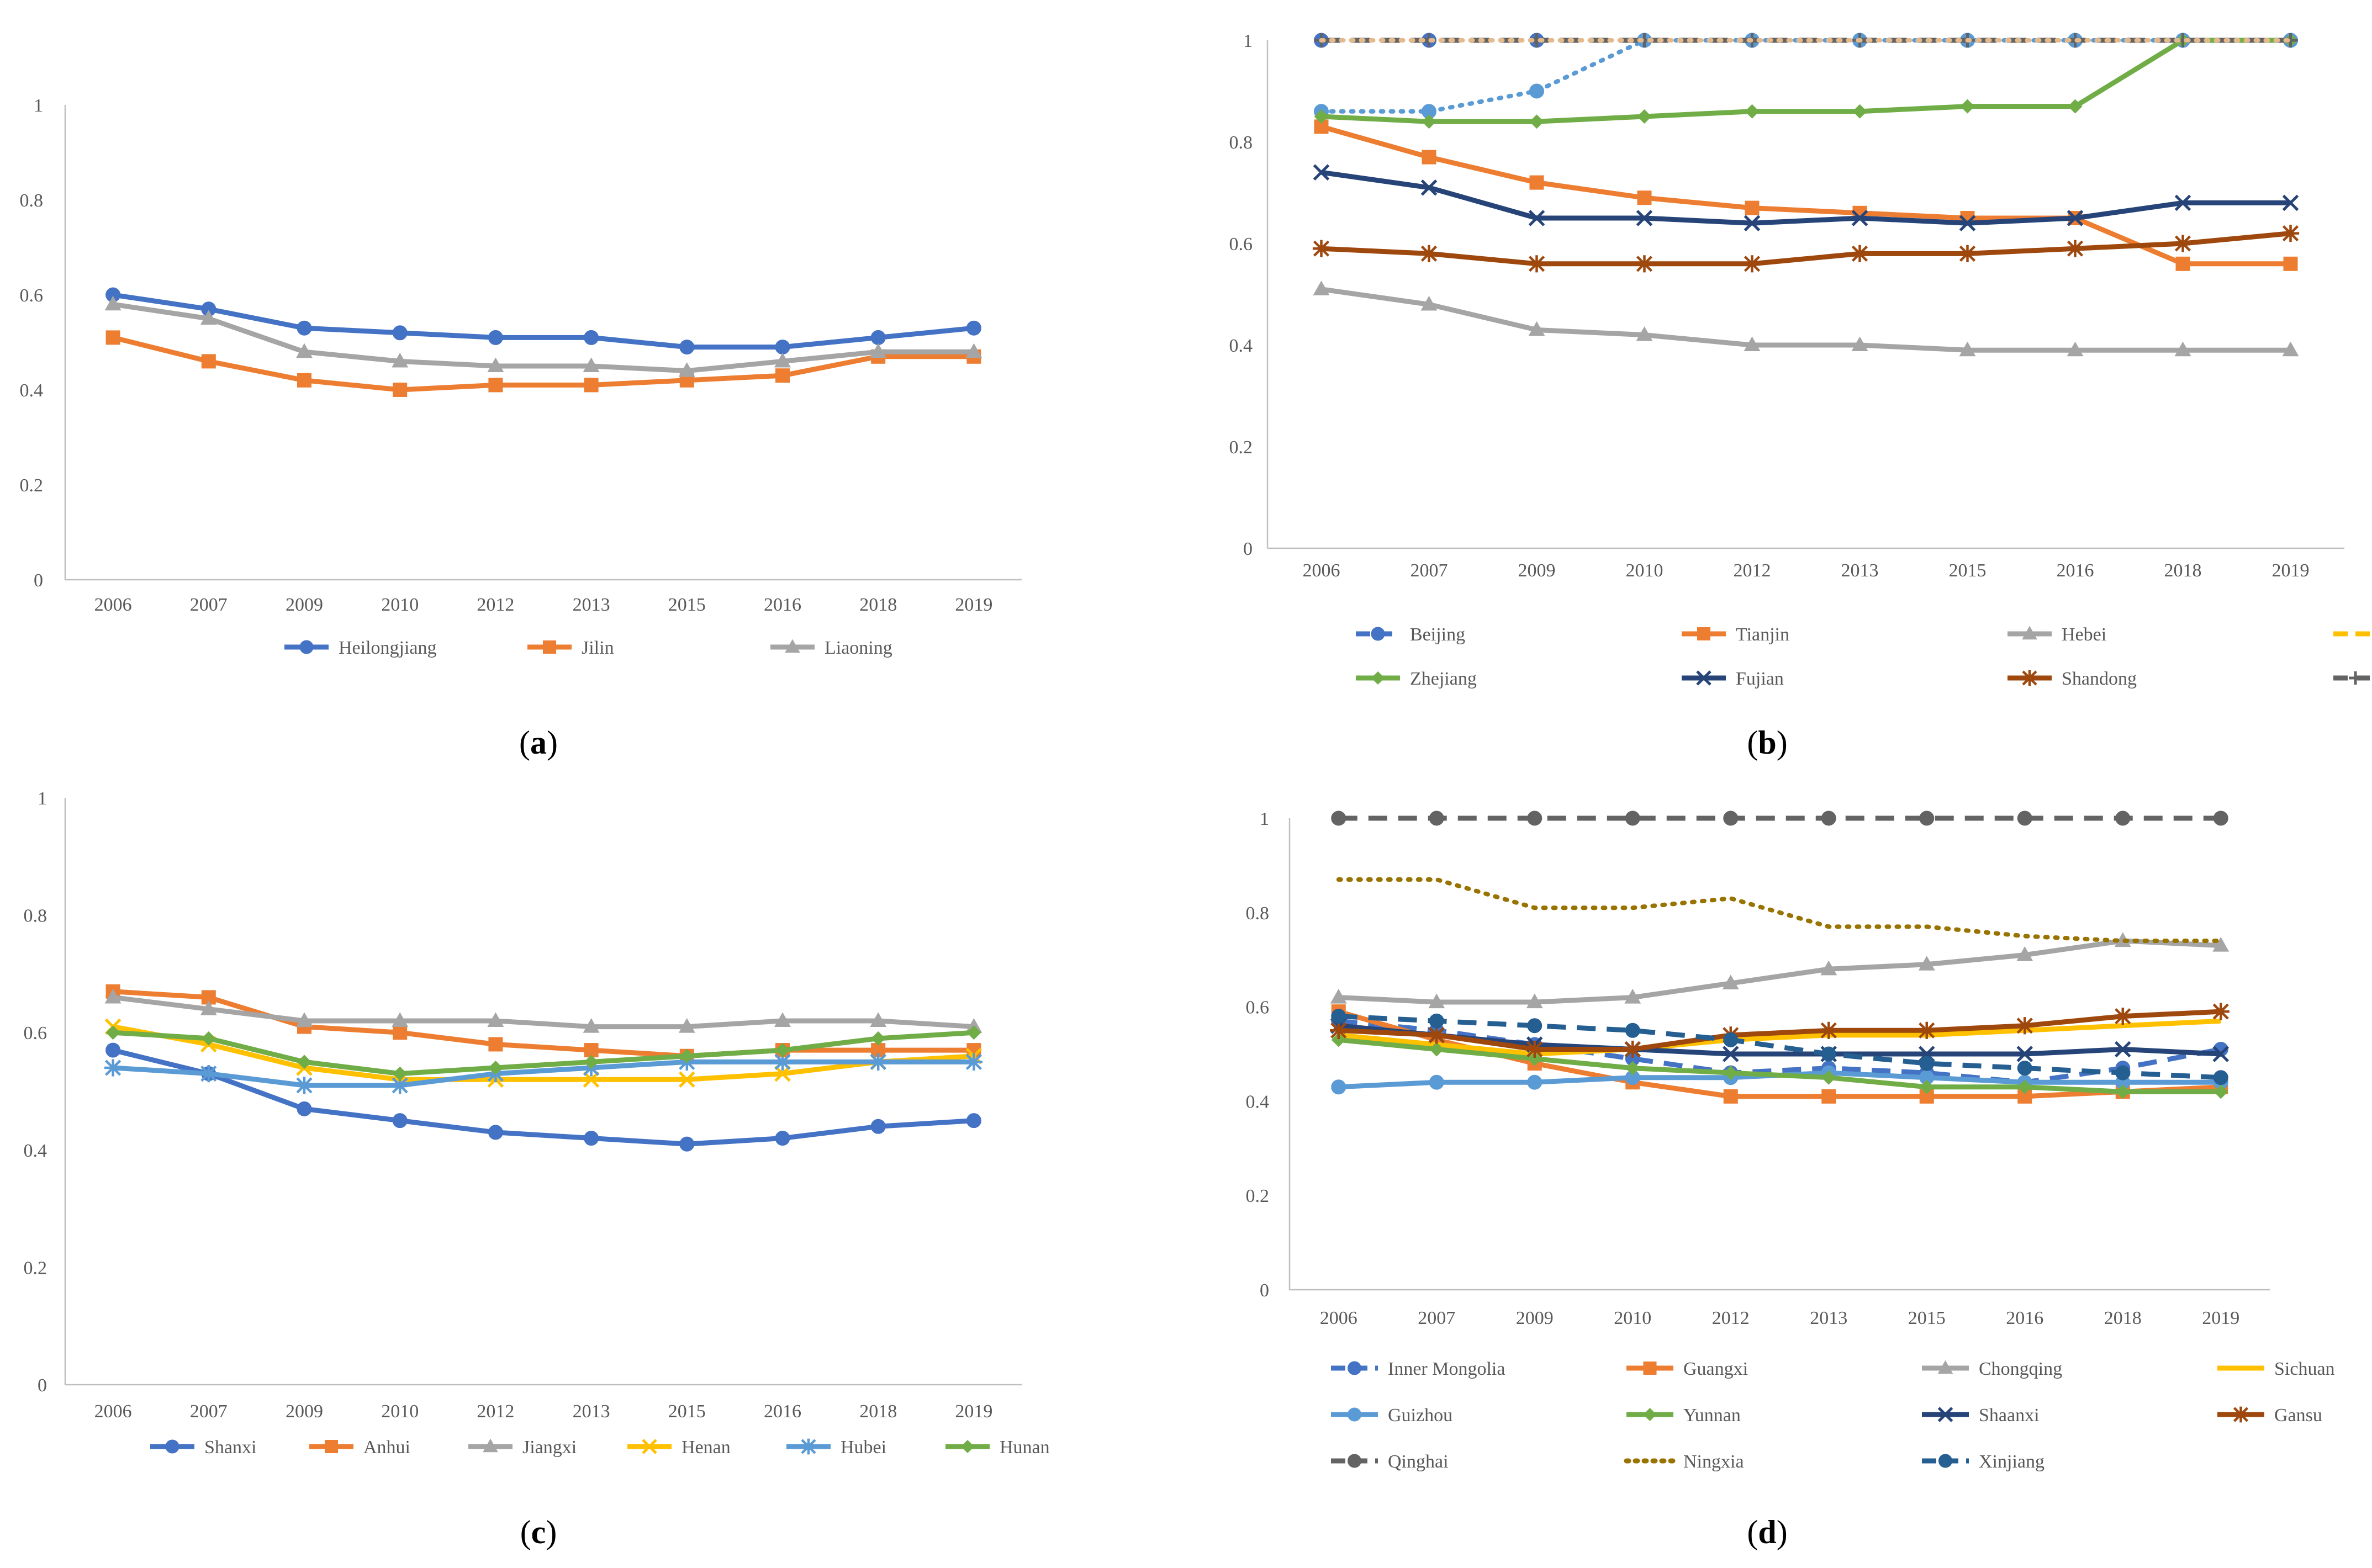 The width and height of the screenshot is (2372, 1568). Describe the element at coordinates (2057, 635) in the screenshot. I see `panel-b-legend-item: Hebei` at that location.